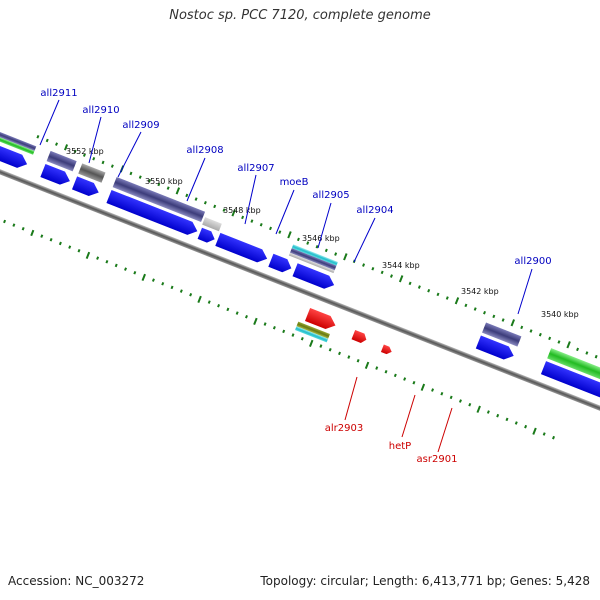  What do you see at coordinates (152, 212) in the screenshot?
I see `cds-all2908` at bounding box center [152, 212].